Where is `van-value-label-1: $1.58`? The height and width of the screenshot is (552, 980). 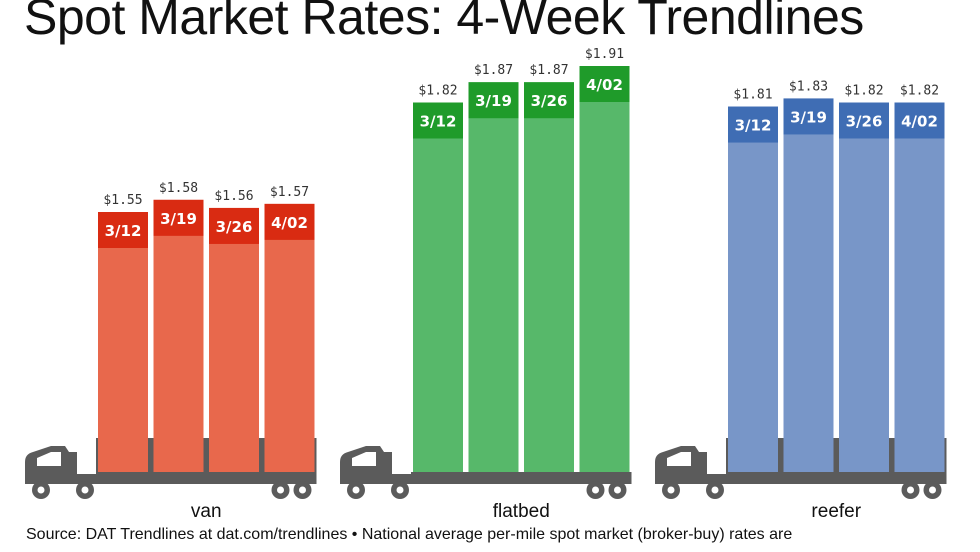
van-value-label-1: $1.58 is located at coordinates (178, 188).